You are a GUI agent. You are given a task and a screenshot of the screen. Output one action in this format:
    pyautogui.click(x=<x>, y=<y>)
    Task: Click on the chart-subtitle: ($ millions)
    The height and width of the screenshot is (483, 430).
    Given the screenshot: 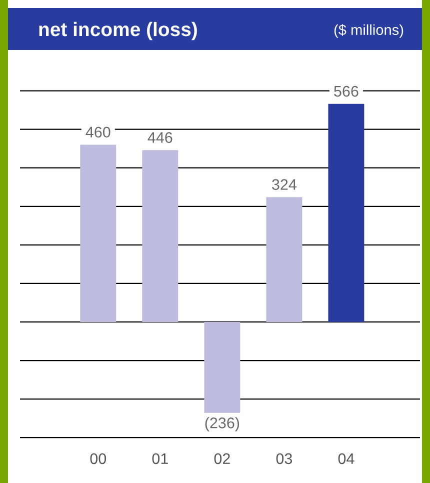 What is the action you would take?
    pyautogui.click(x=369, y=31)
    